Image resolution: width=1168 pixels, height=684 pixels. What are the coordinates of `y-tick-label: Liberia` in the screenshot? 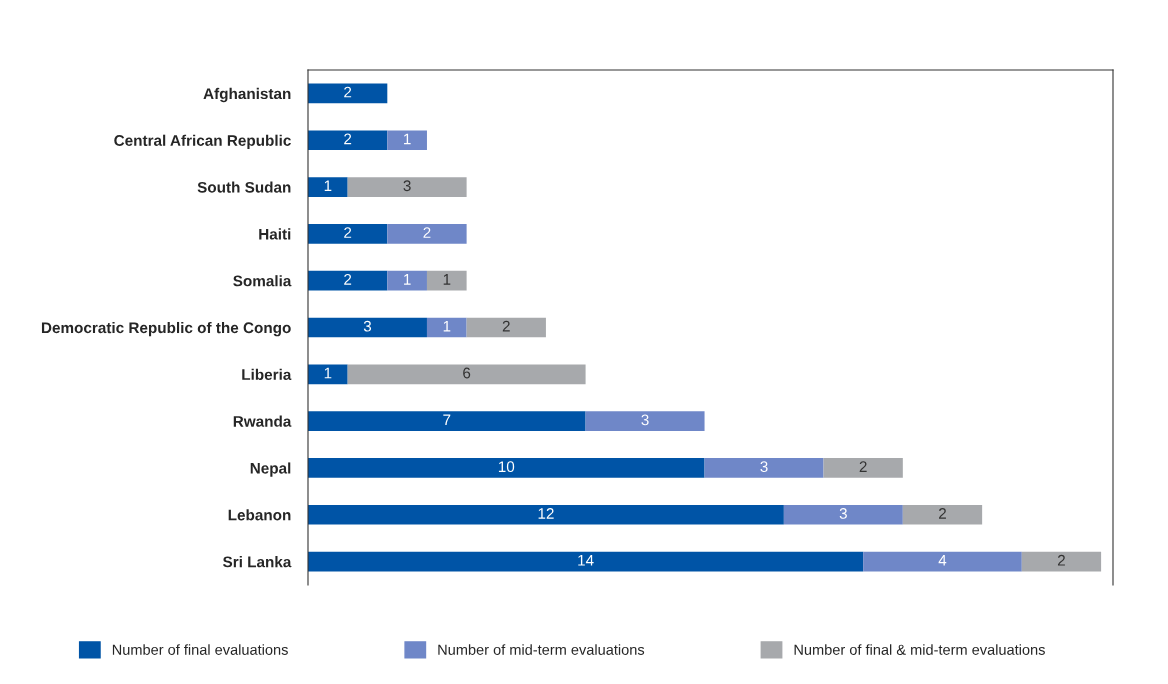 It's located at (267, 374).